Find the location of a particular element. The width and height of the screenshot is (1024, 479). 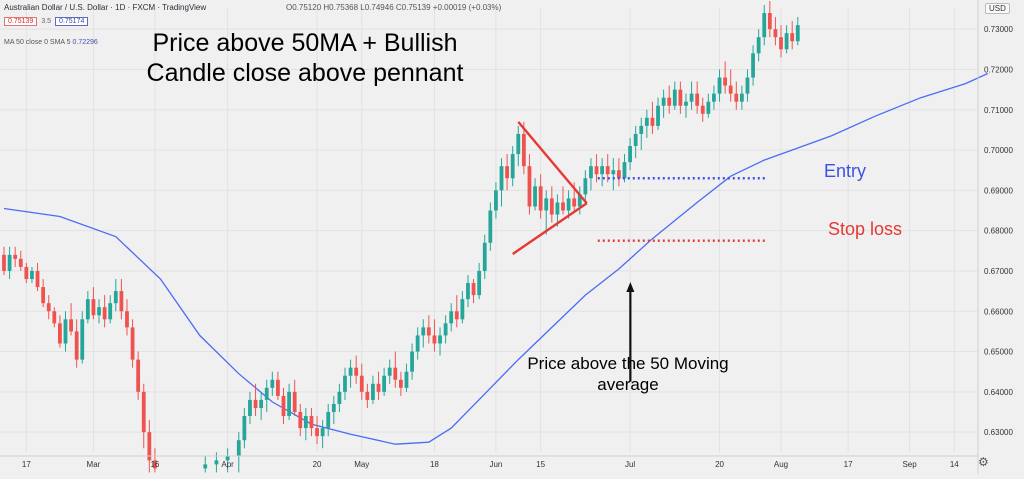

ma-legend: MA 50 close 0 SMA 5 0.72296 is located at coordinates (51, 42).